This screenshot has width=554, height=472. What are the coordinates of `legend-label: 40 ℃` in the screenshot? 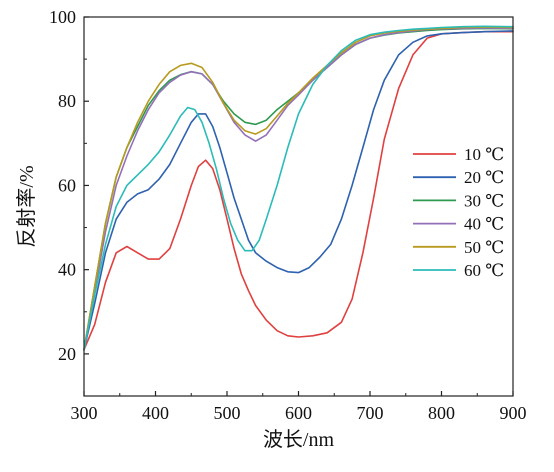 It's located at (484, 224).